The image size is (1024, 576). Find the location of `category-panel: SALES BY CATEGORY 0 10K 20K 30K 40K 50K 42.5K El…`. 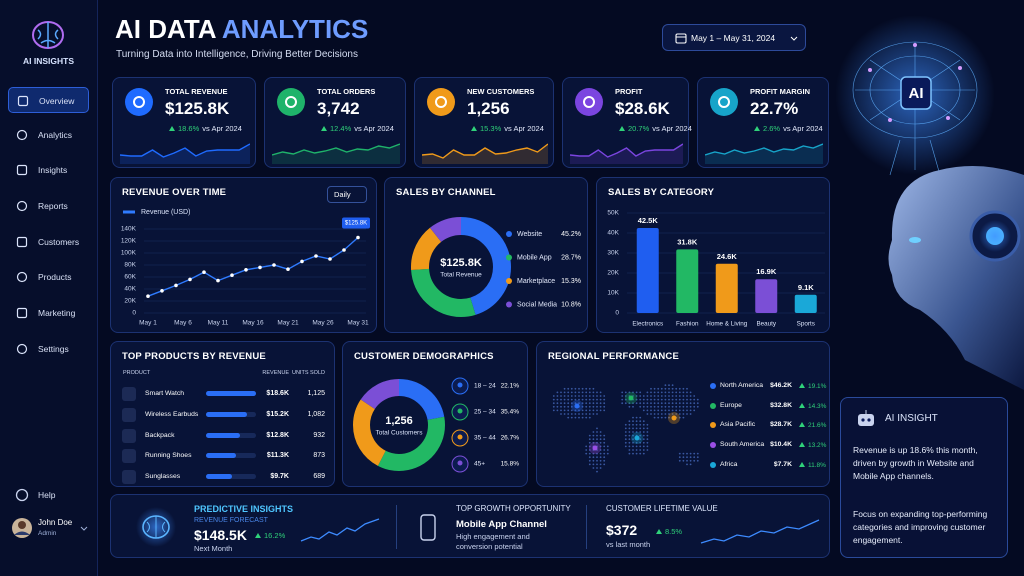

category-panel: SALES BY CATEGORY 0 10K 20K 30K 40K 50K 42.5K El… is located at coordinates (713, 255).